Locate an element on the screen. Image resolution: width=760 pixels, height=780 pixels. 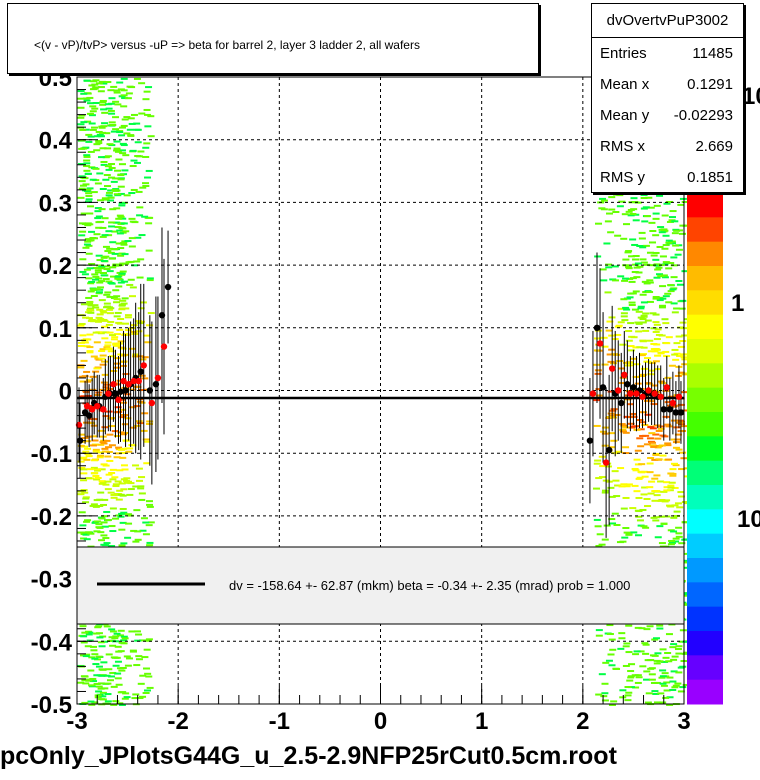
y-tick-label: -0.5 is located at coordinates (51, 705).